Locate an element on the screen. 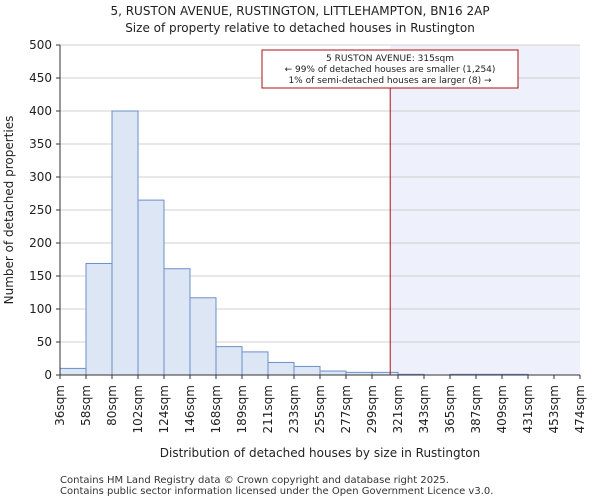 Image resolution: width=600 pixels, height=500 pixels. x-tick-label: 431sqm is located at coordinates (528, 409).